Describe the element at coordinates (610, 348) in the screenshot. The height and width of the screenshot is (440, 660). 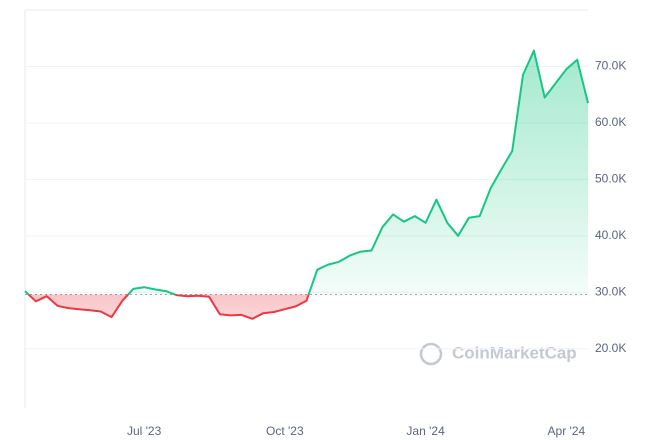
I see `y-tick-label: 20.0K` at that location.